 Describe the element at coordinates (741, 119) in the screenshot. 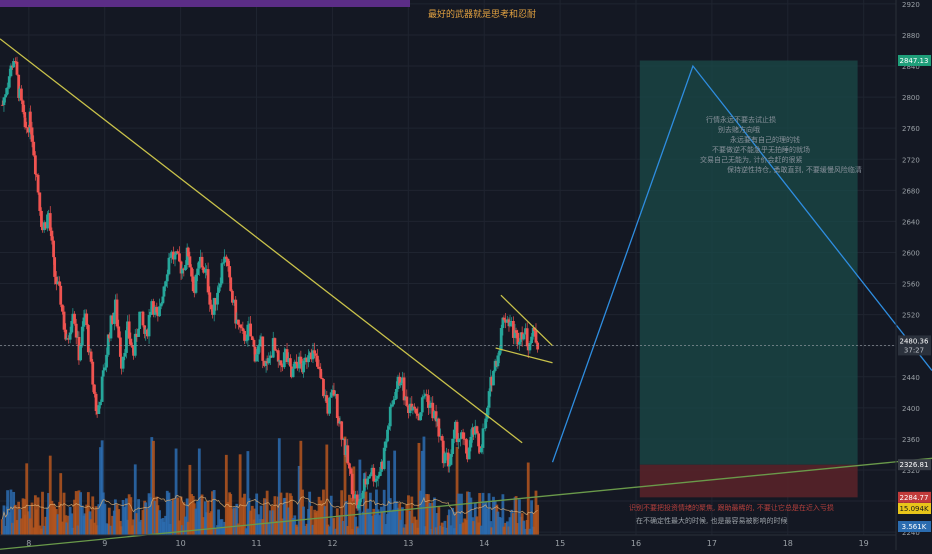

I see `note-line: 行情永远不要去试止损` at that location.